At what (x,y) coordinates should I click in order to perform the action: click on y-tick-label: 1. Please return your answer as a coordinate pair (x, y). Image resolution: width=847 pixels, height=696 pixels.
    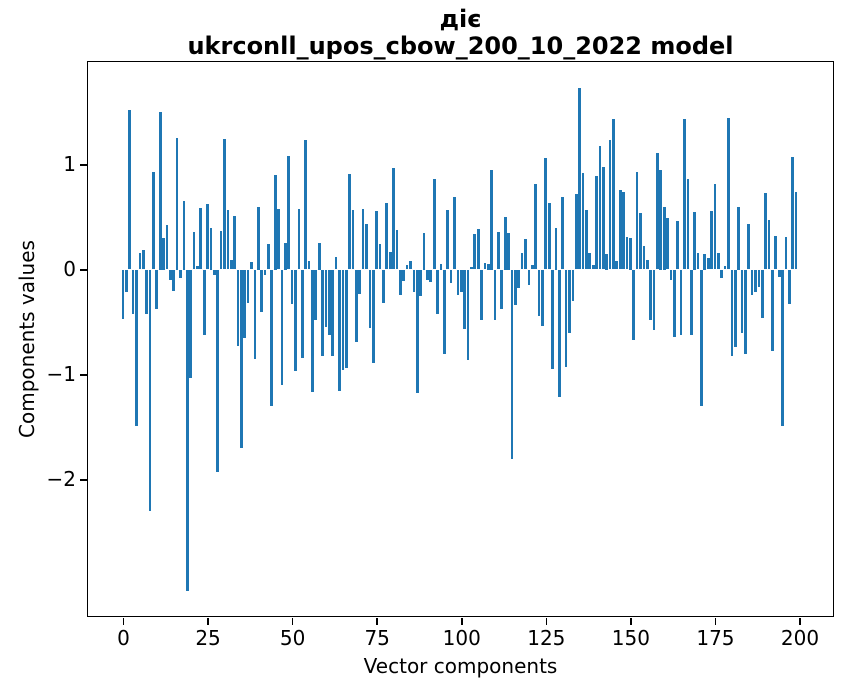
    Looking at the image, I should click on (69, 164).